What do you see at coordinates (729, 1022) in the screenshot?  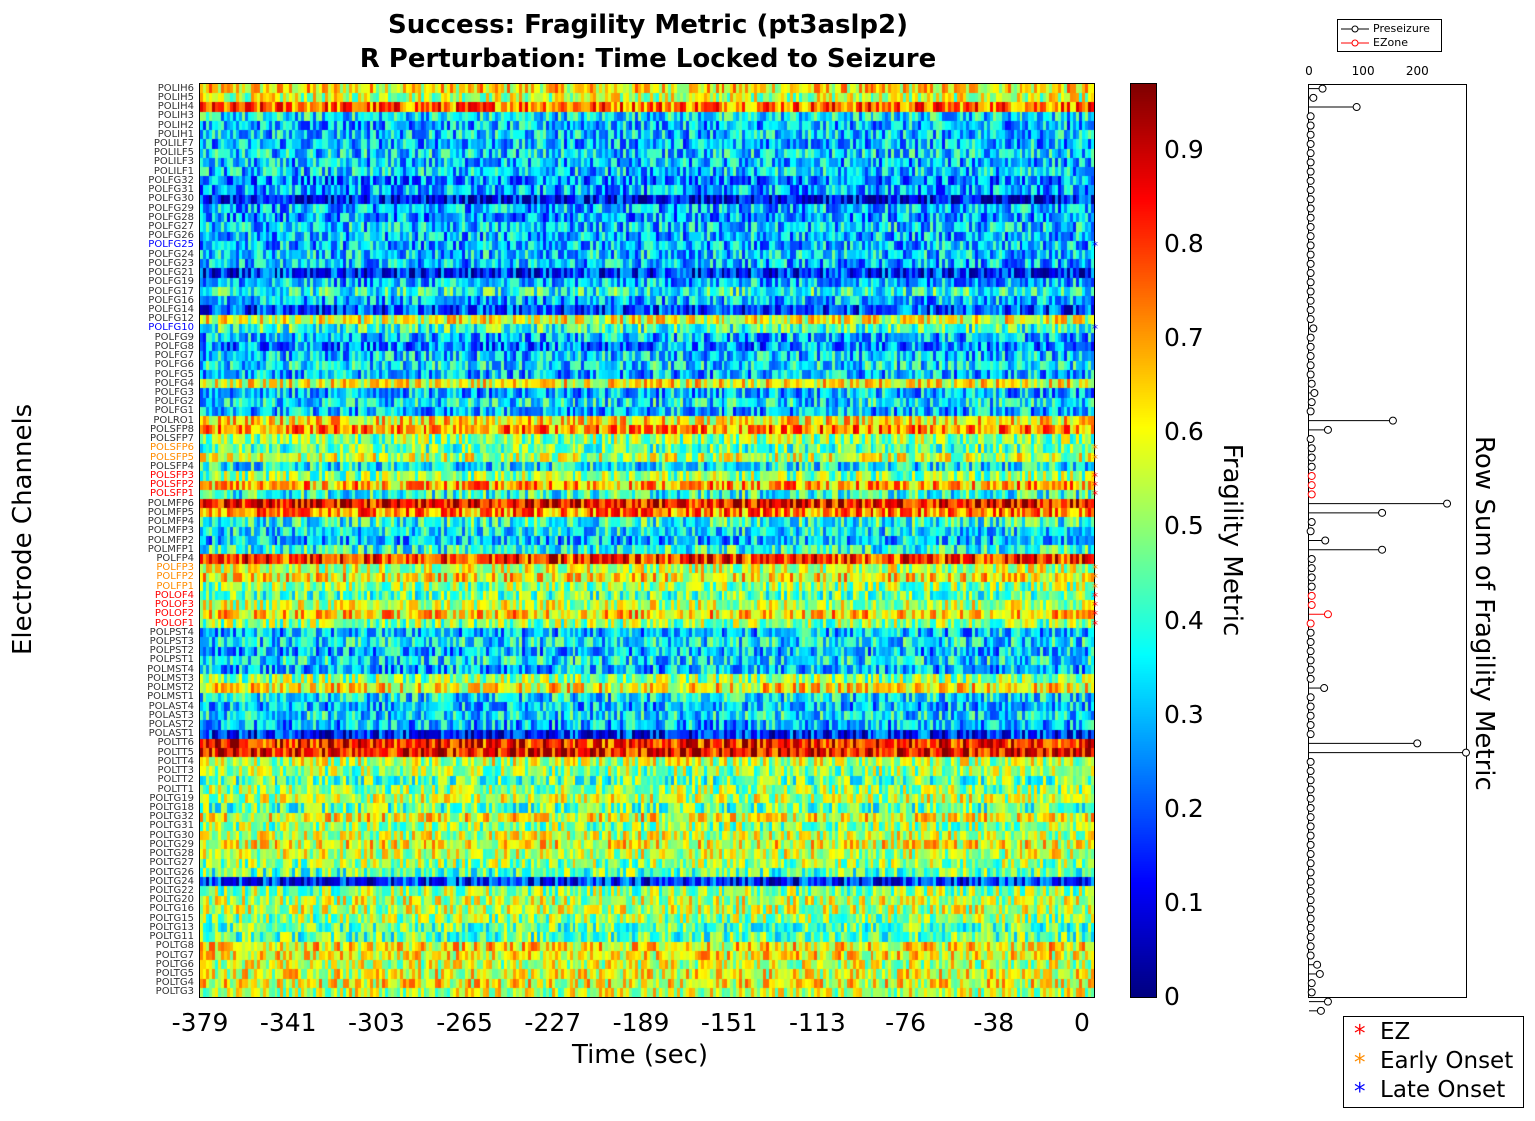 I see `x-tick-label: -151` at bounding box center [729, 1022].